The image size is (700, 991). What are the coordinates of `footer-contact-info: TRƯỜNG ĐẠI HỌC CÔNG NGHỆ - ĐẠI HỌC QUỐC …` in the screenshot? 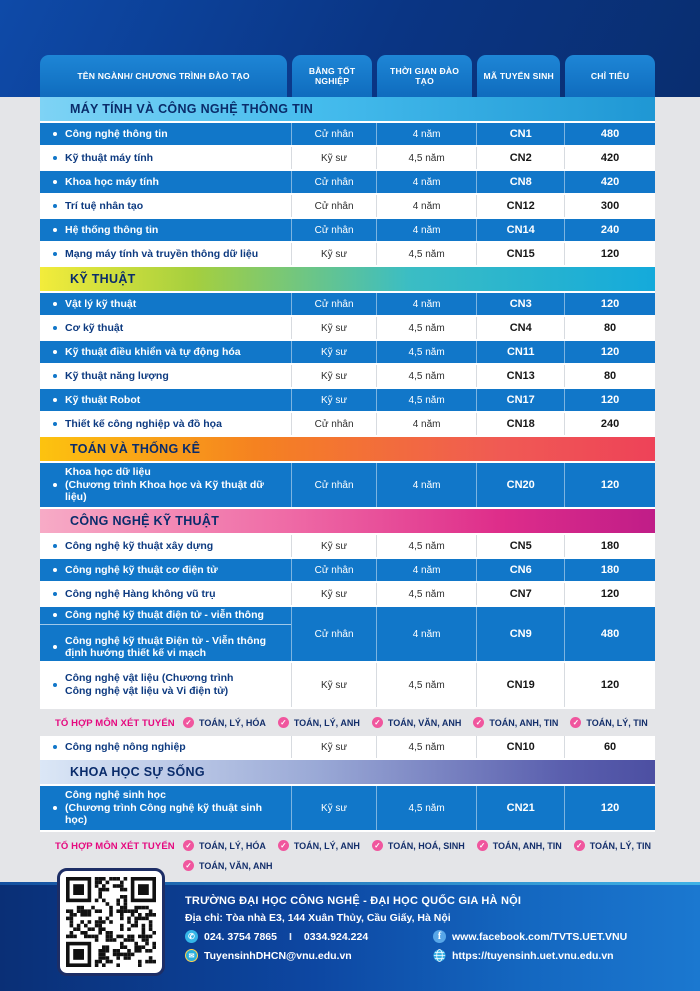 It's located at (406, 928).